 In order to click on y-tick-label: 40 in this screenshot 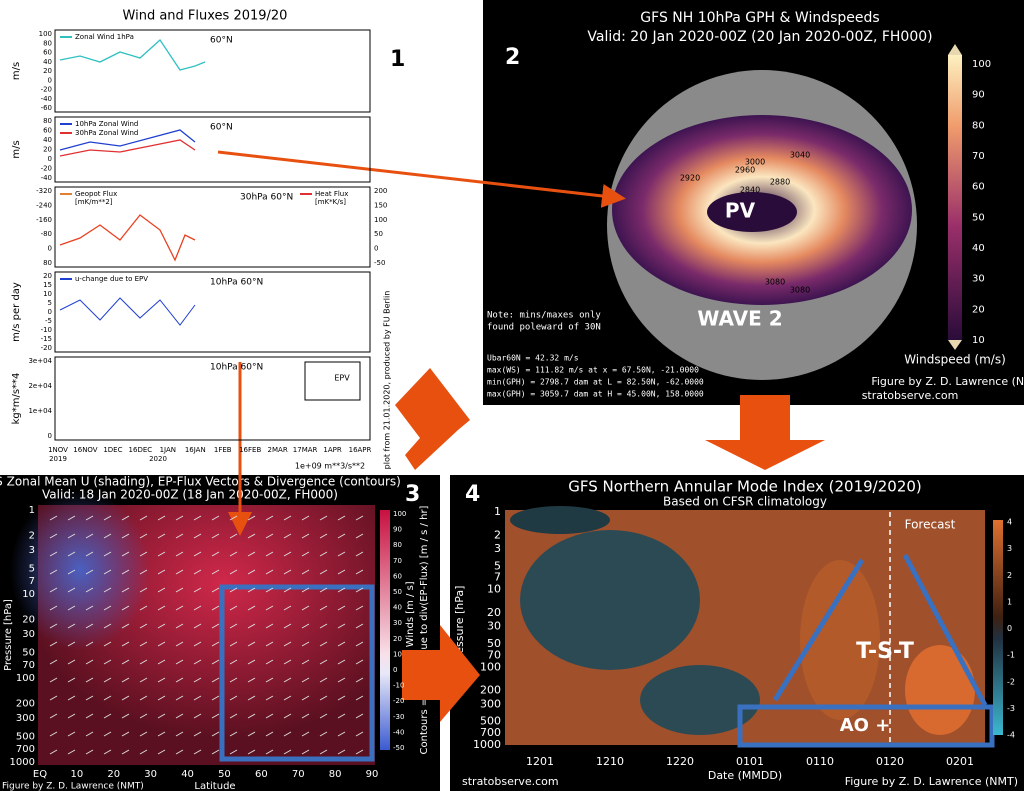, I will do `click(47, 140)`.